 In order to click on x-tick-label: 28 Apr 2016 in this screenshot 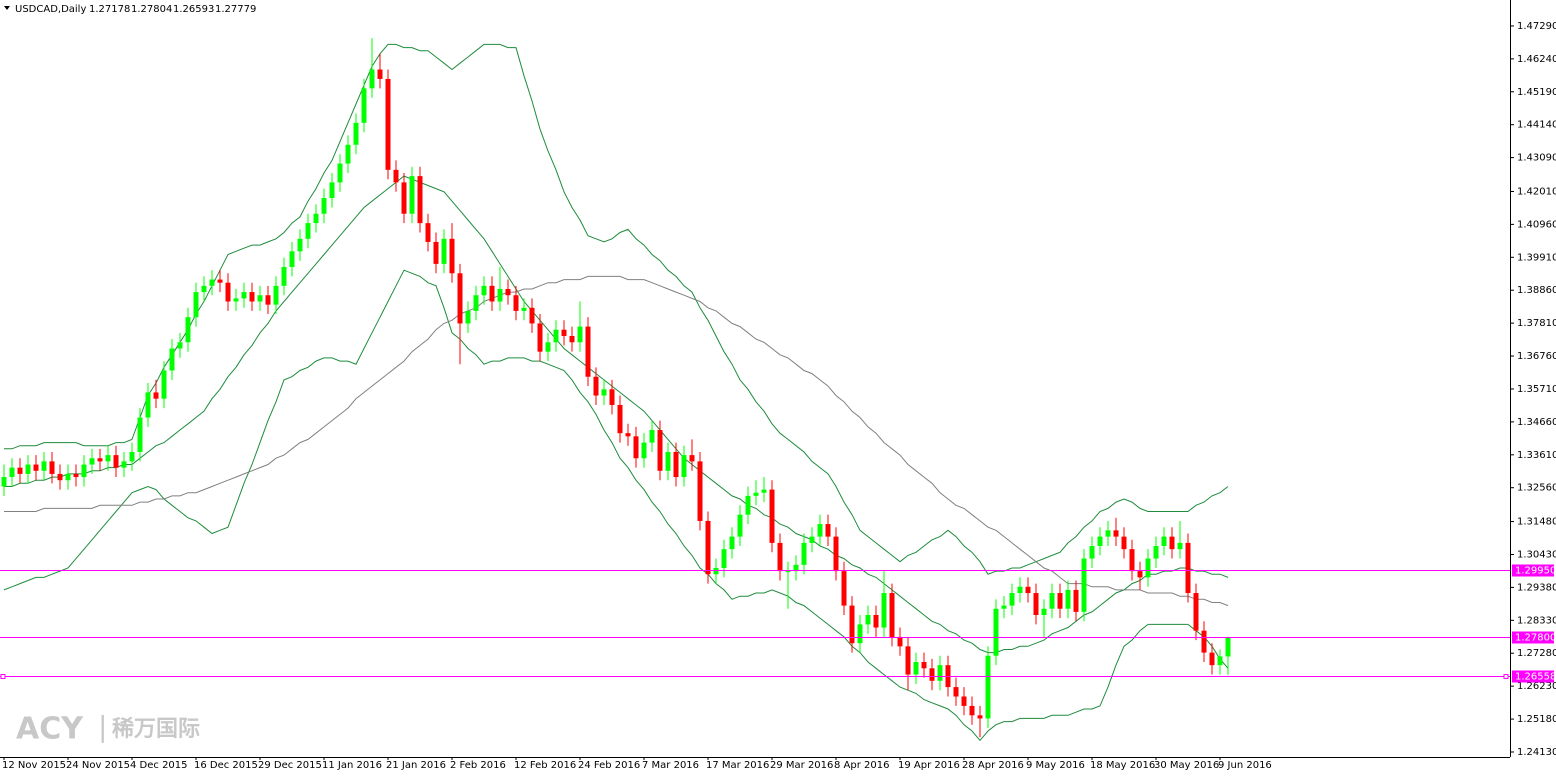, I will do `click(993, 765)`.